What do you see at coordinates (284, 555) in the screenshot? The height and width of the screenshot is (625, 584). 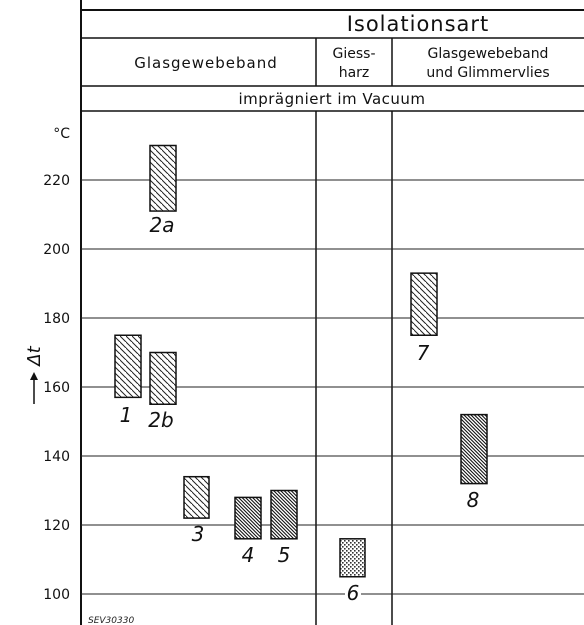 I see `bar-label-5: 5` at bounding box center [284, 555].